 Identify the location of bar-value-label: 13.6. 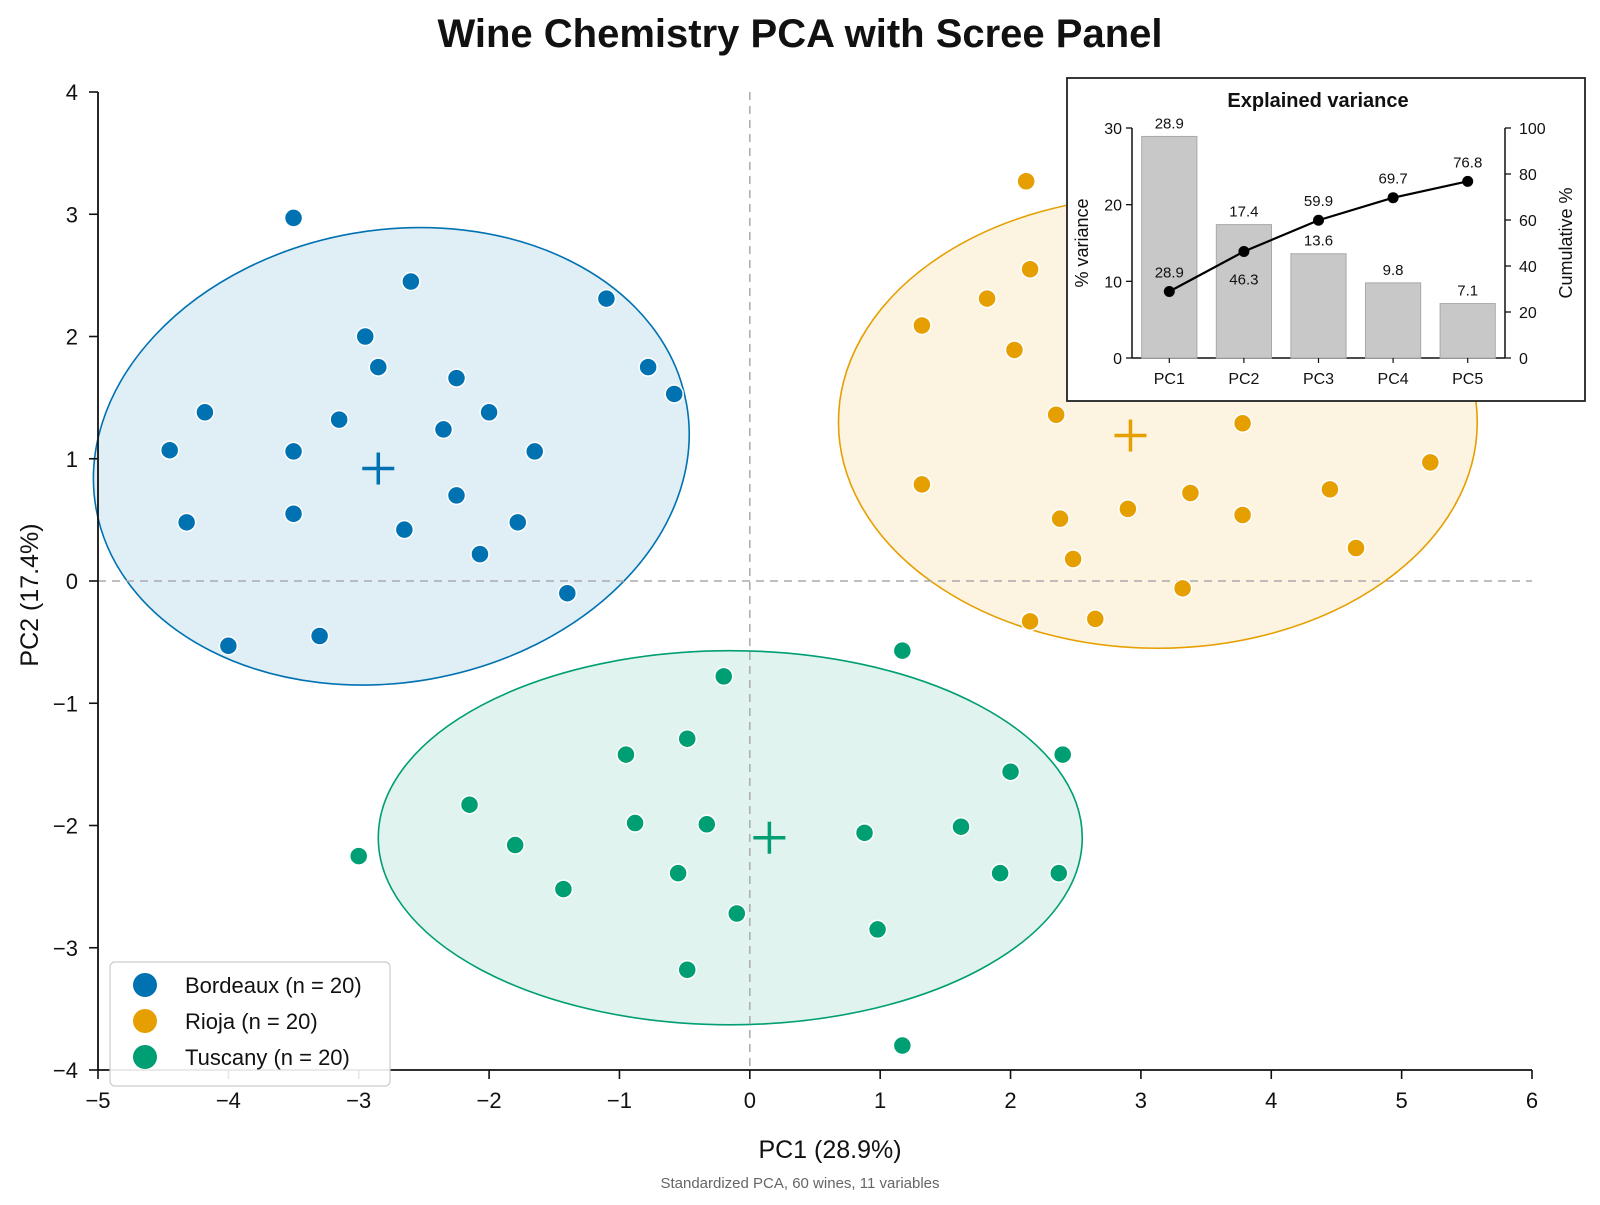
(1318, 241).